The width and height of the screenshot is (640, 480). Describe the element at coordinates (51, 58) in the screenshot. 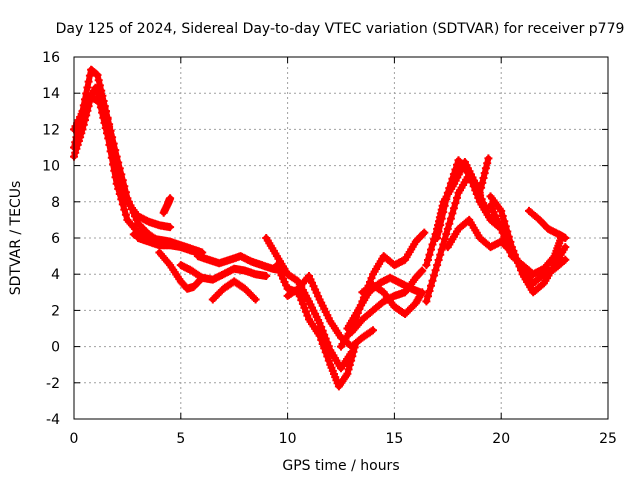

I see `y-tick-label: 16` at that location.